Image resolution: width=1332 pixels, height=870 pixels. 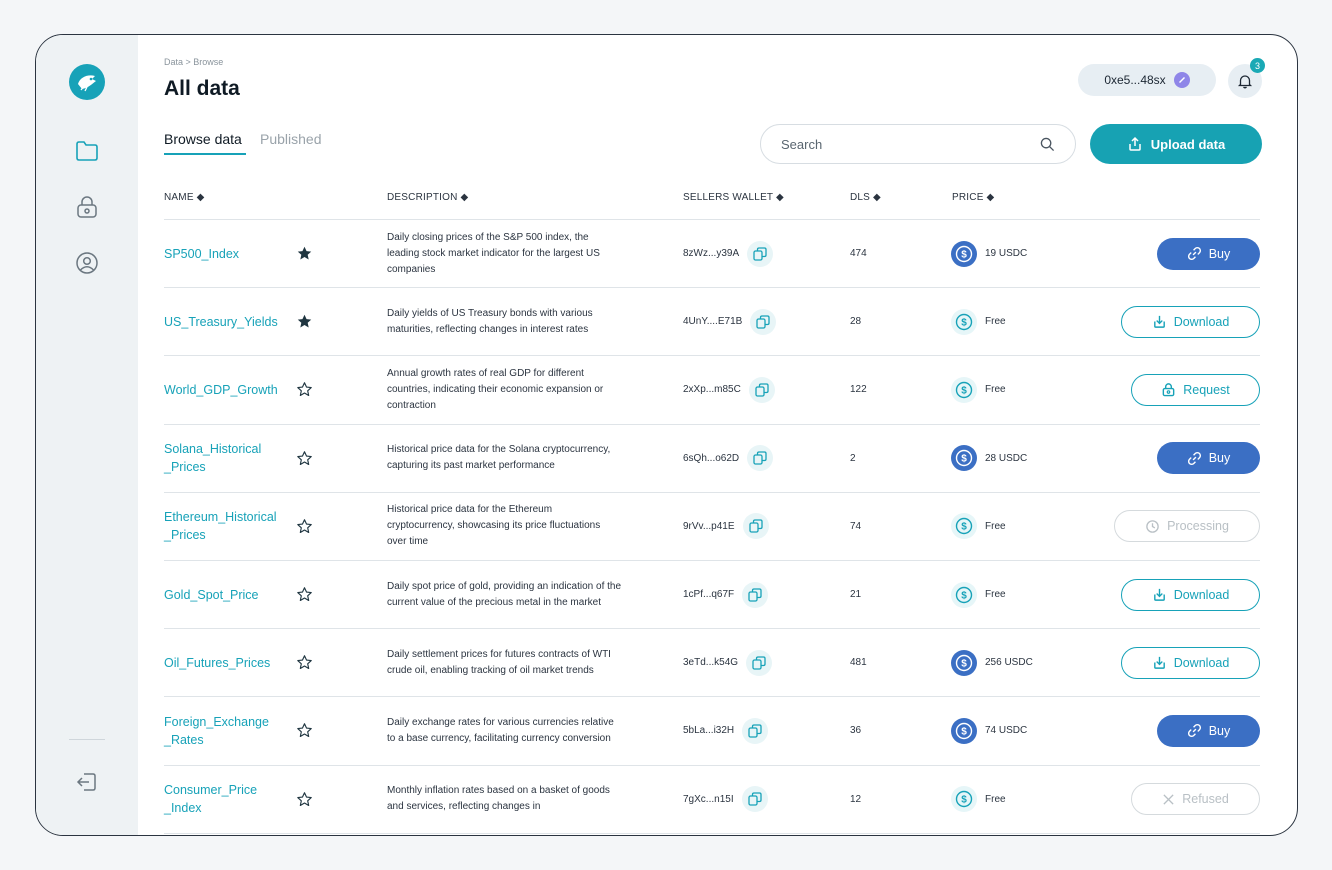 I want to click on dataset-name-link: Gold_Spot_Price, so click(x=225, y=594).